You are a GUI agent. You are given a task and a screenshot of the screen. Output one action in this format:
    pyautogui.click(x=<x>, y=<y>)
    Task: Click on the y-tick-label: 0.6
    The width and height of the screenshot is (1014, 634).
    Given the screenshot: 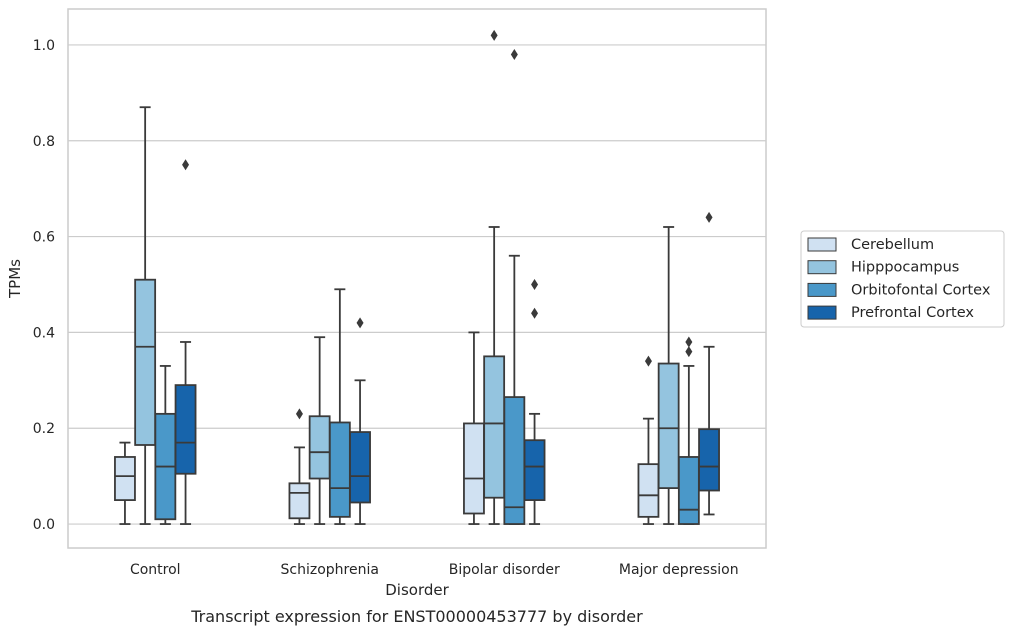 What is the action you would take?
    pyautogui.click(x=44, y=238)
    